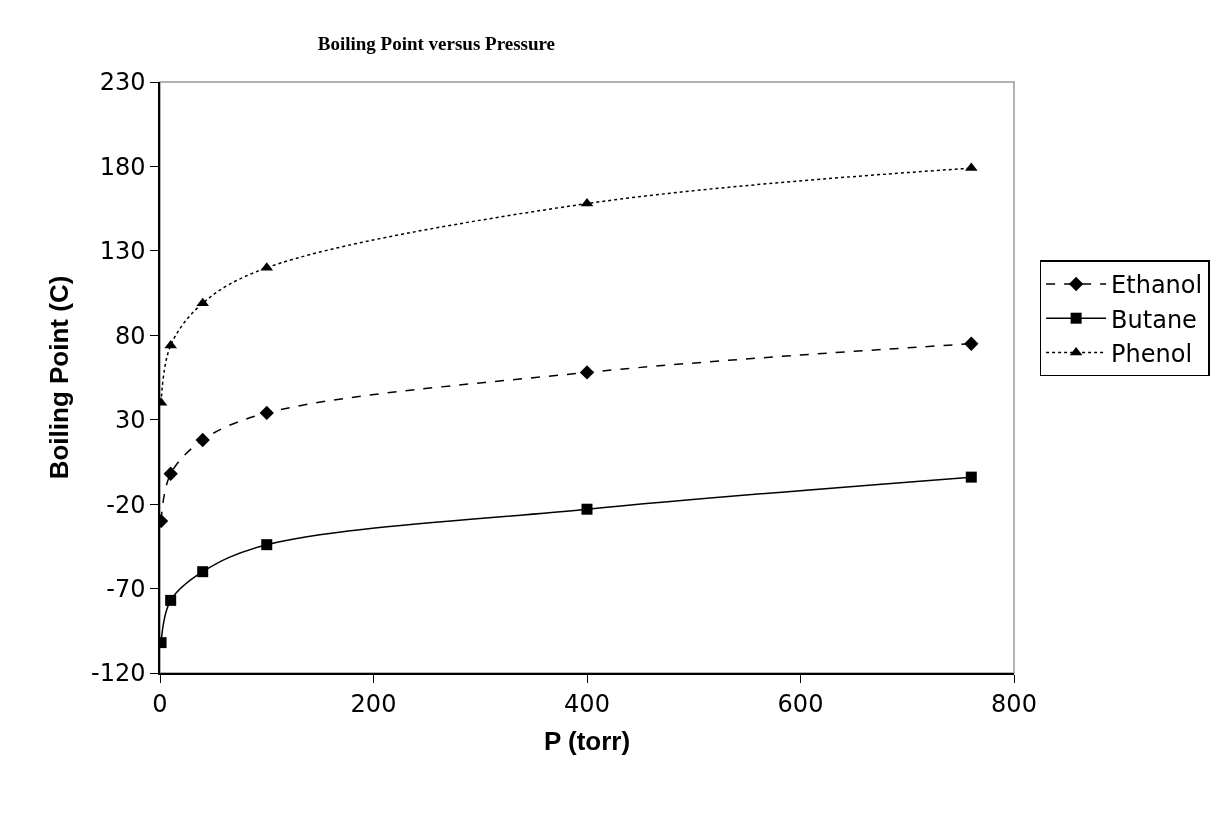 The width and height of the screenshot is (1222, 823). What do you see at coordinates (587, 740) in the screenshot?
I see `x-axis-title: P (torr)` at bounding box center [587, 740].